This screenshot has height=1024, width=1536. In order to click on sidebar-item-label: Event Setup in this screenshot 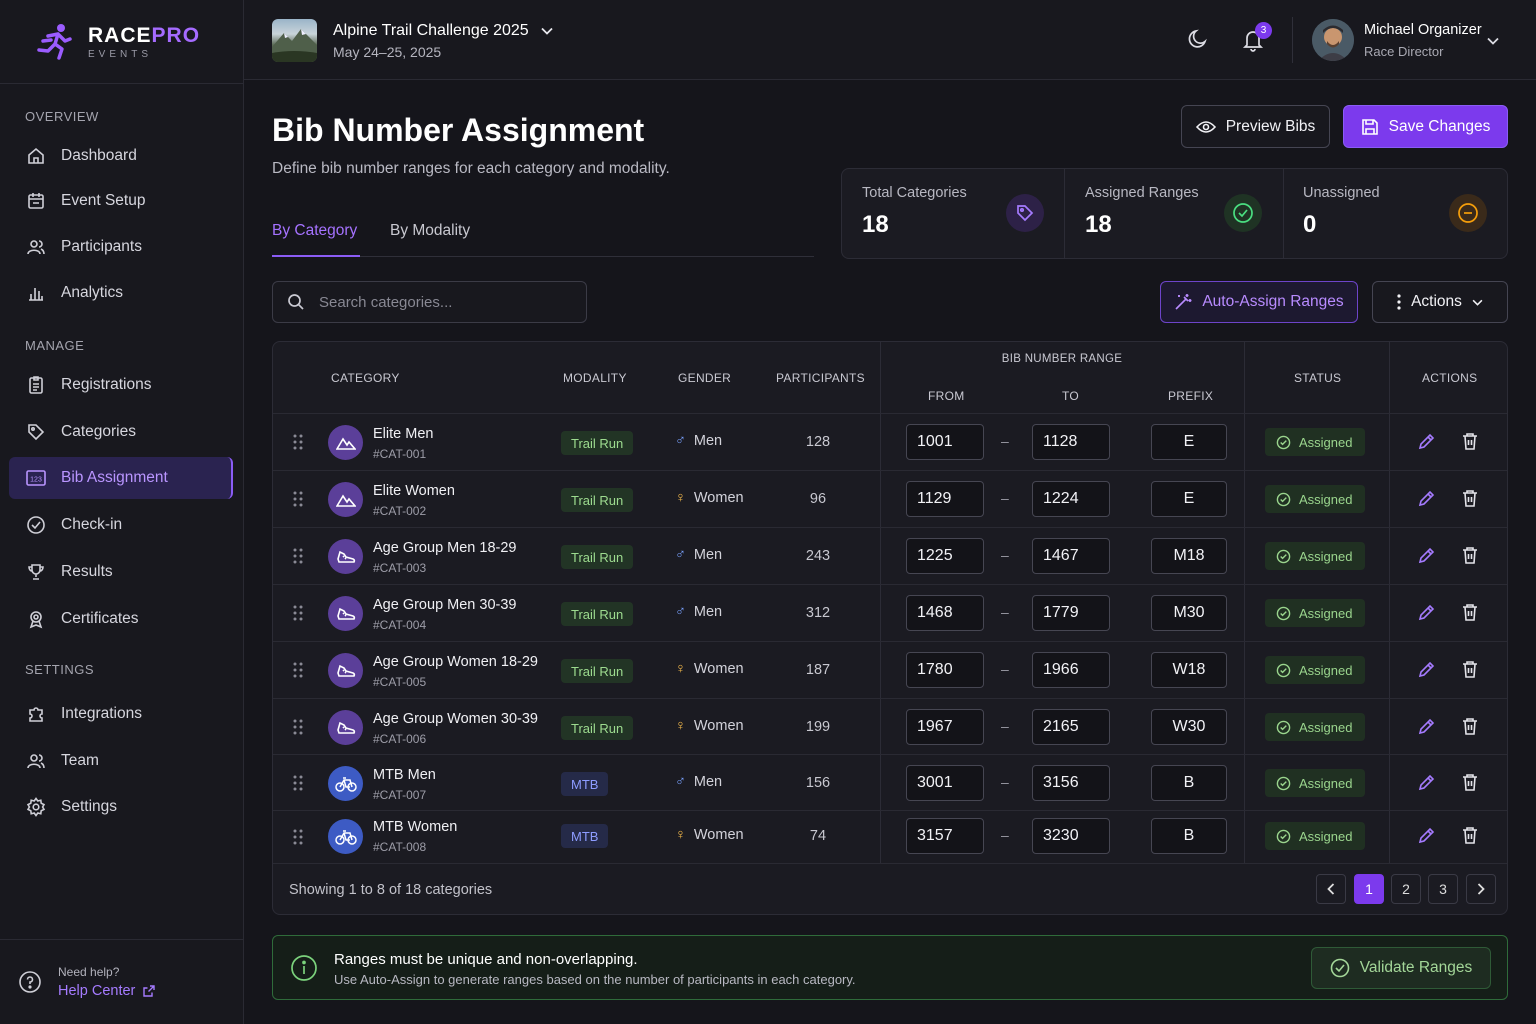, I will do `click(103, 200)`.